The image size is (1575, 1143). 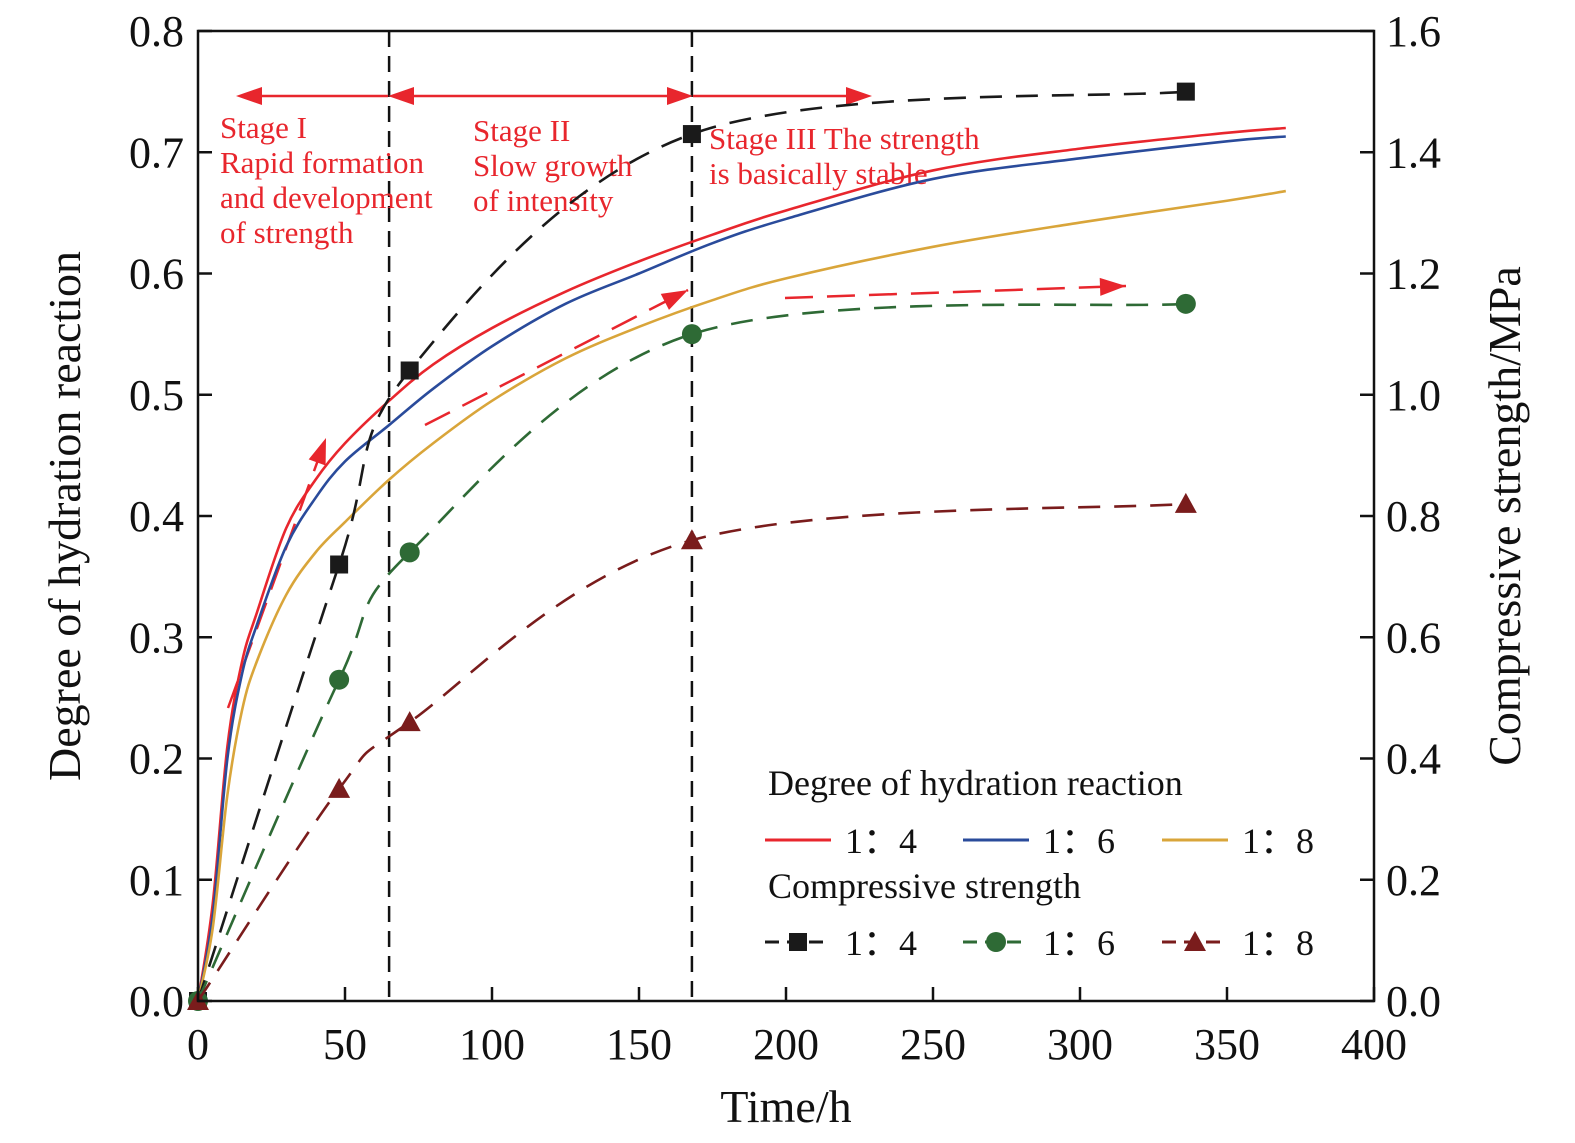 I want to click on y-right-tick-label: 0.4, so click(x=1413, y=759).